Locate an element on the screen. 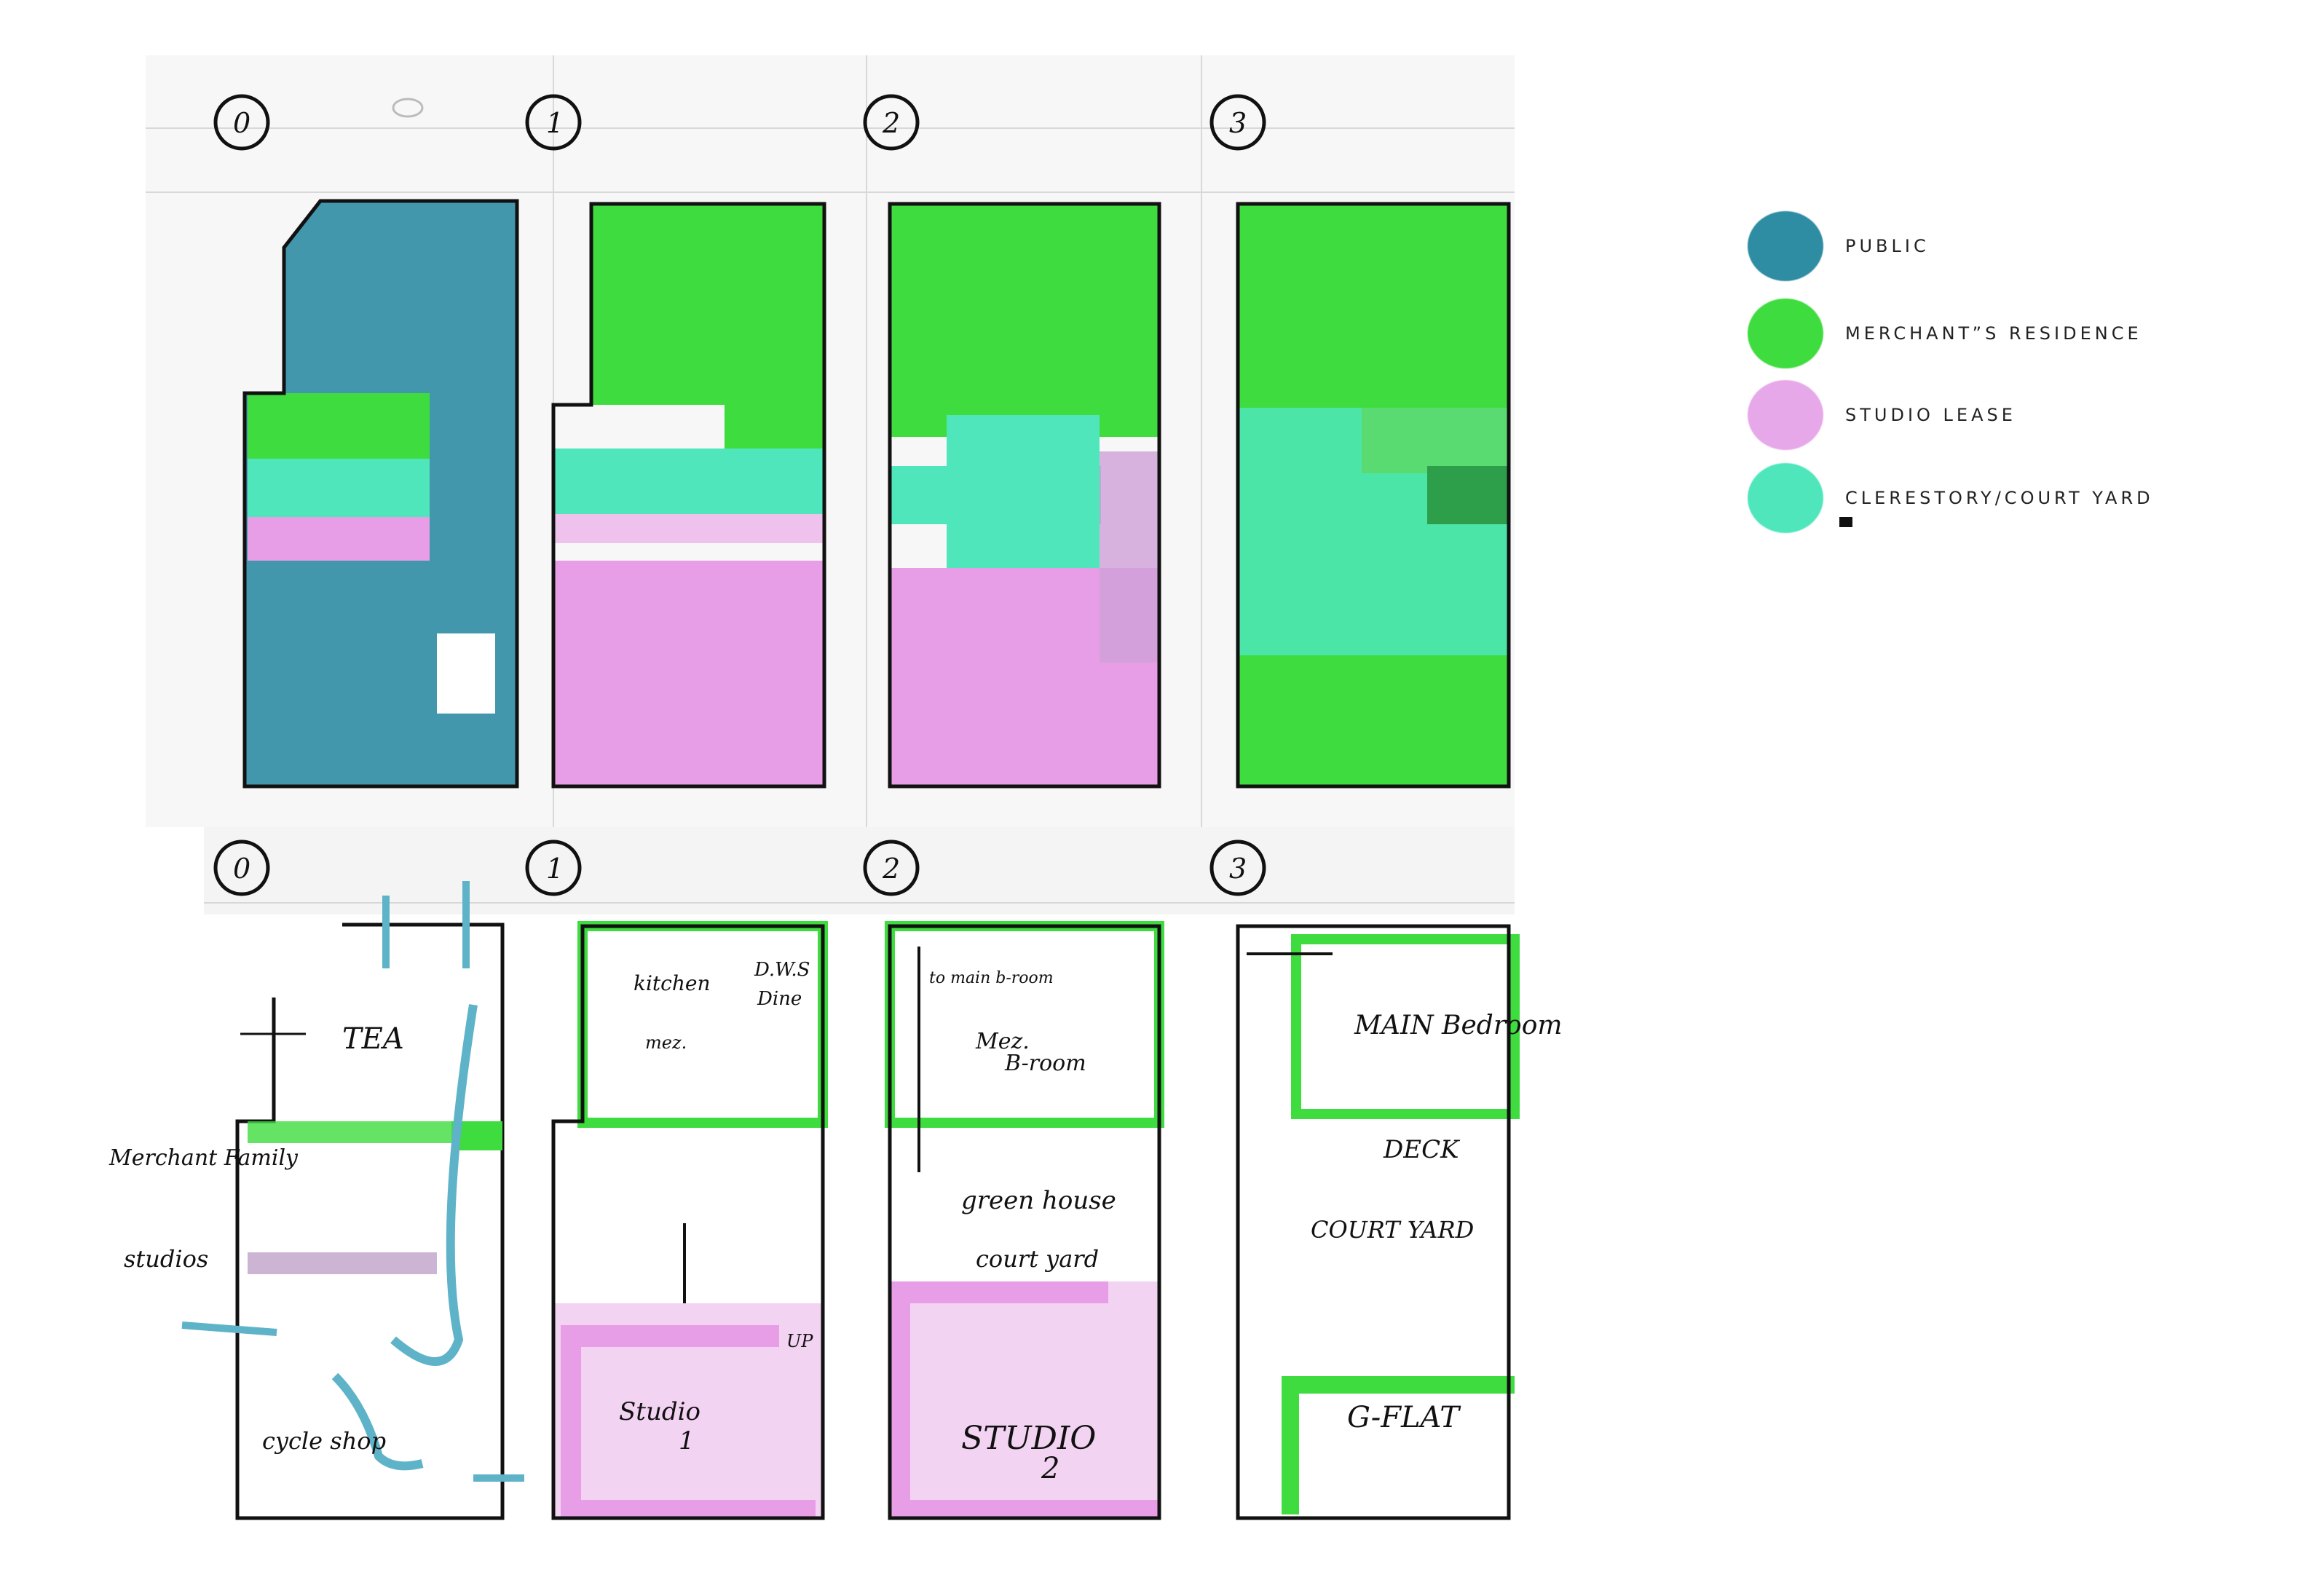 The image size is (2301, 1596). label-dine: Dine is located at coordinates (779, 999).